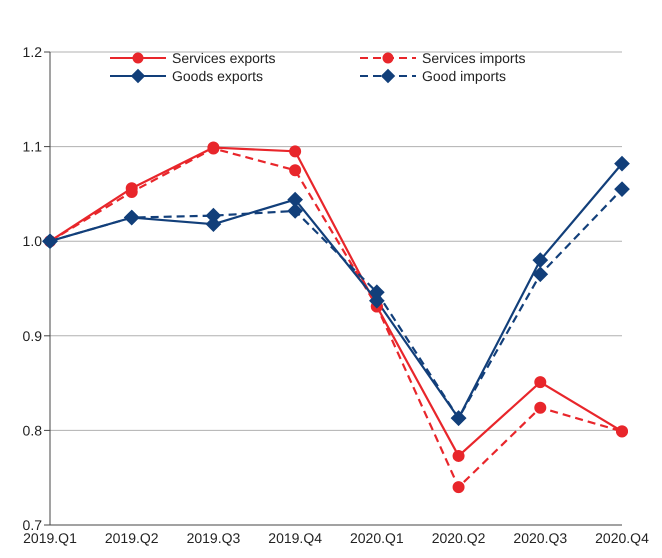  I want to click on x-tick-label: 2019.Q2, so click(131, 538).